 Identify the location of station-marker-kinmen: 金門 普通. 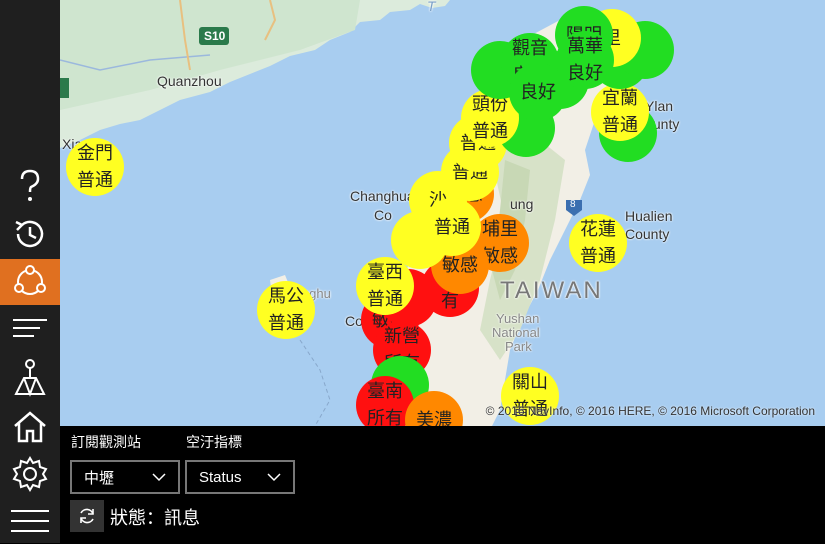
(95, 167).